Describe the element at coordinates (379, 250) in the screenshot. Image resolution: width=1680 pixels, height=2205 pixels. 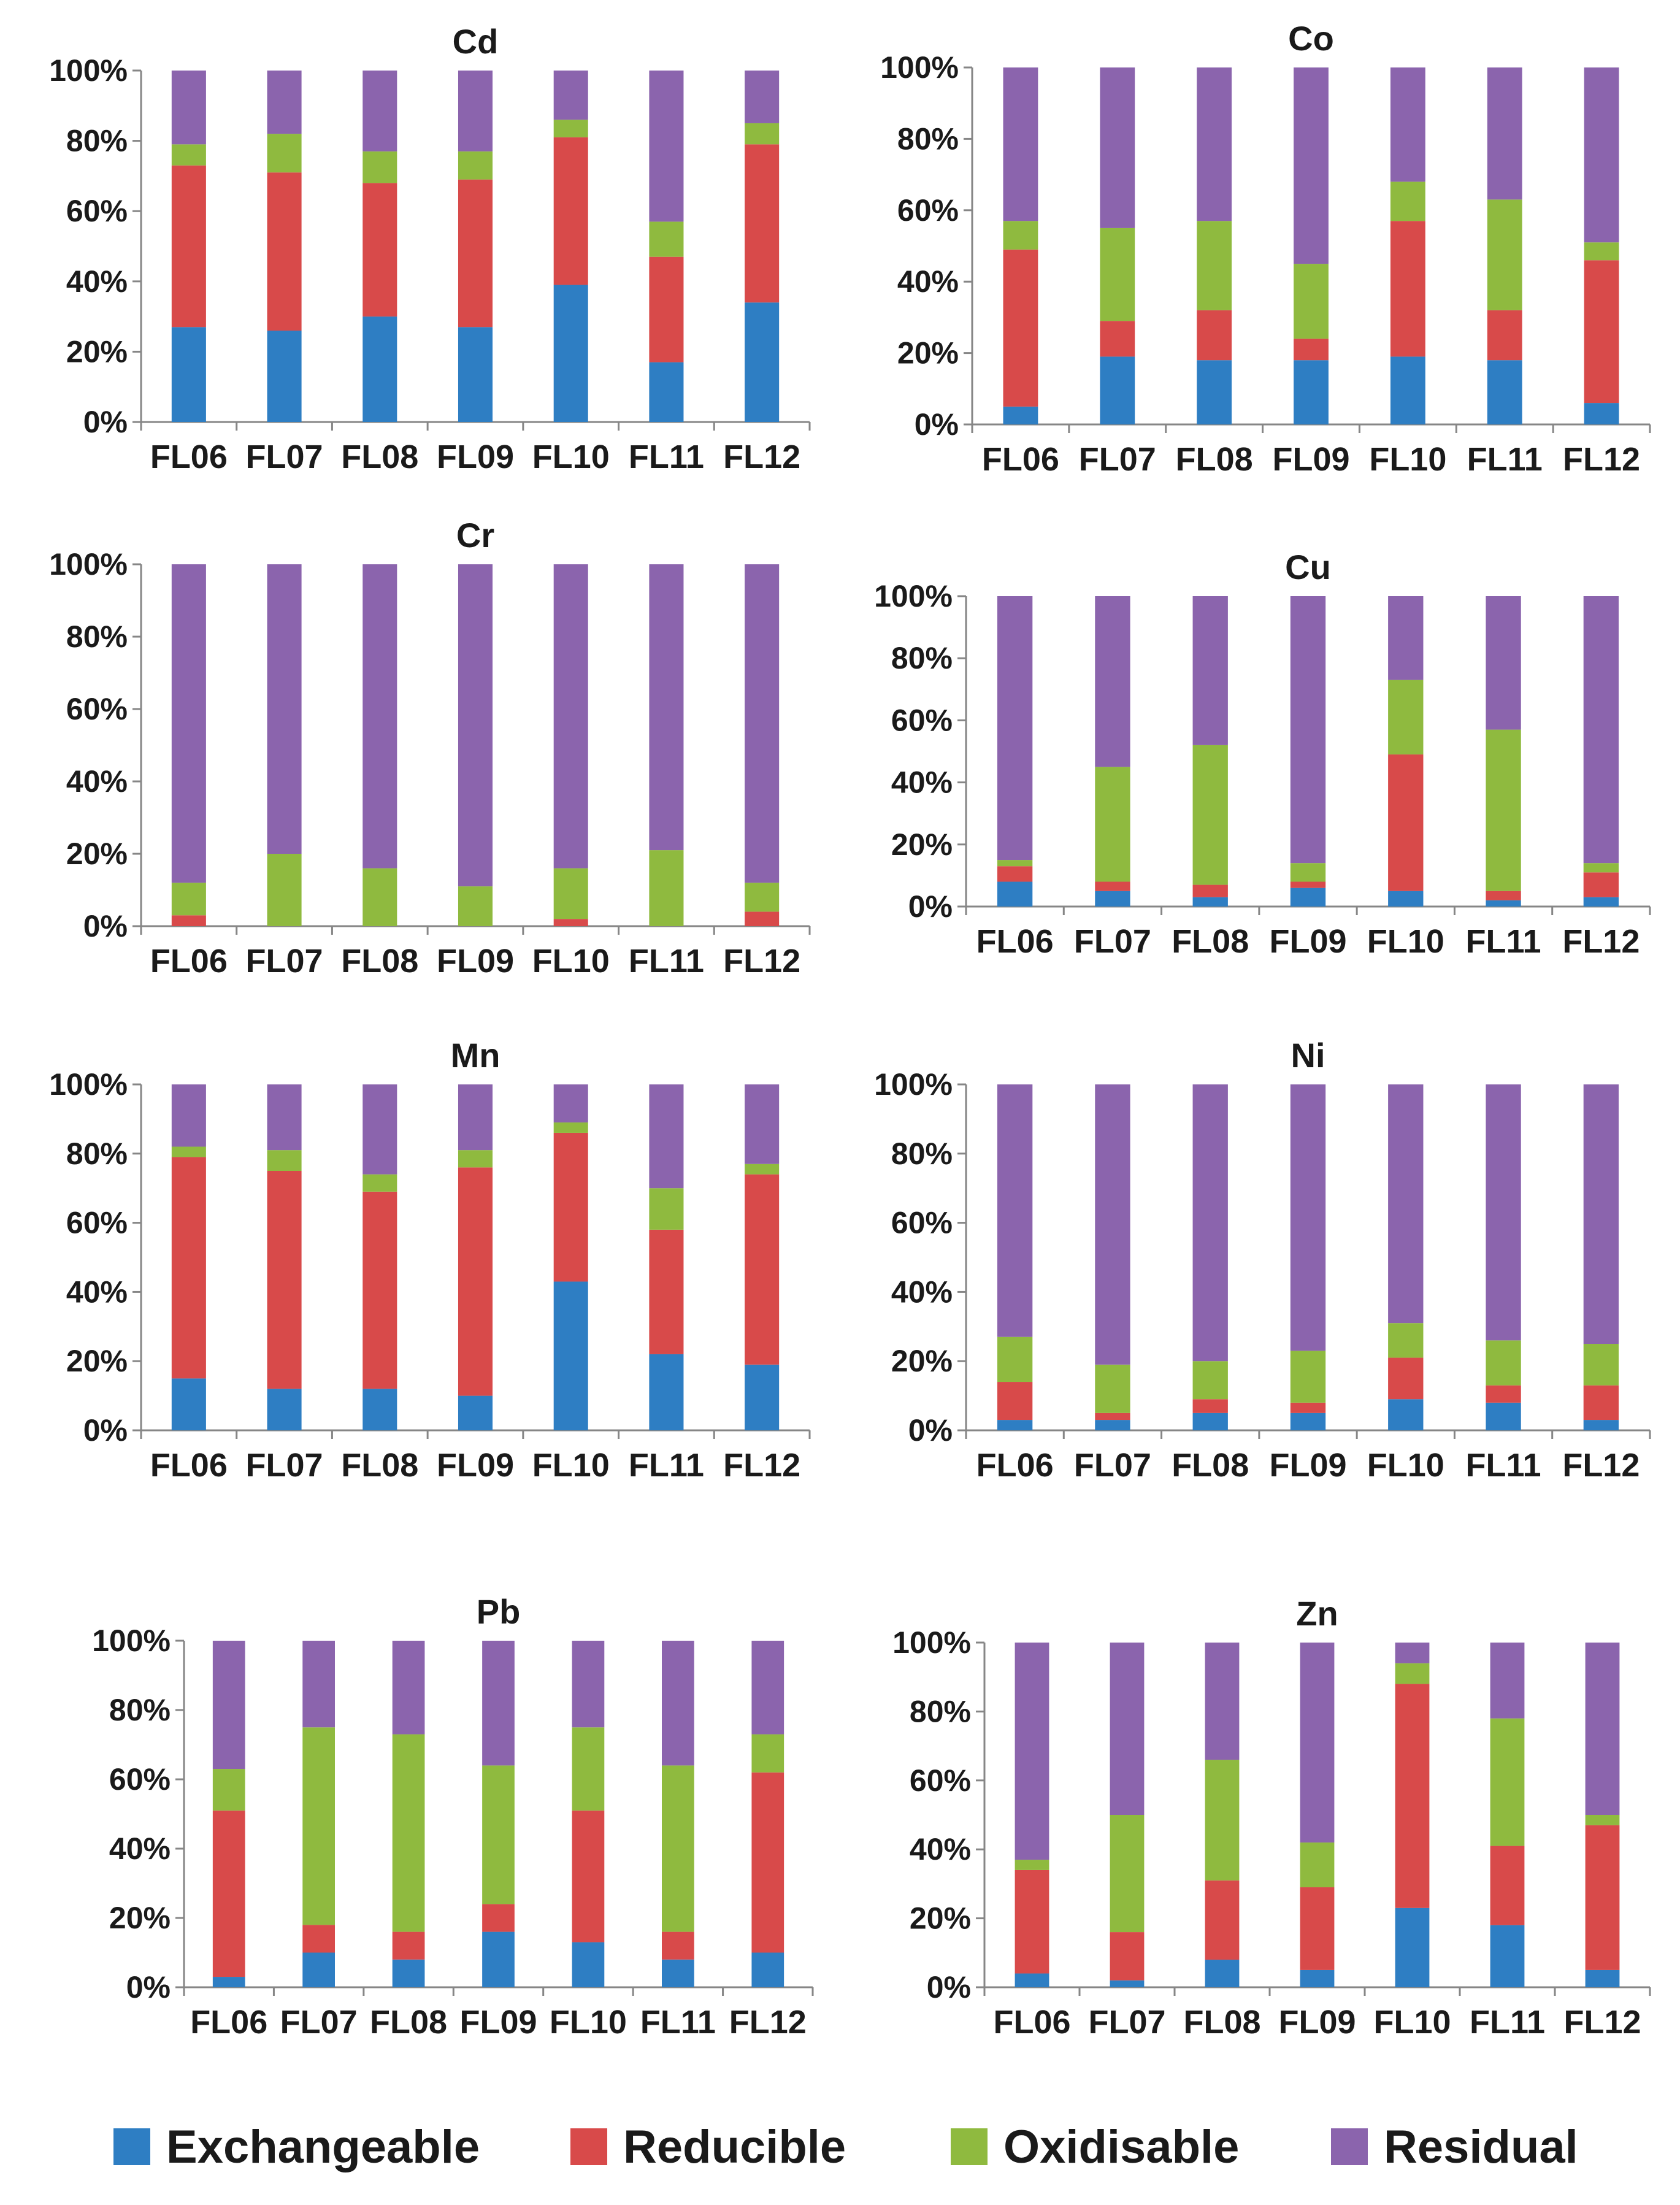
I see `bar-segment-cd-fl08-reducible` at that location.